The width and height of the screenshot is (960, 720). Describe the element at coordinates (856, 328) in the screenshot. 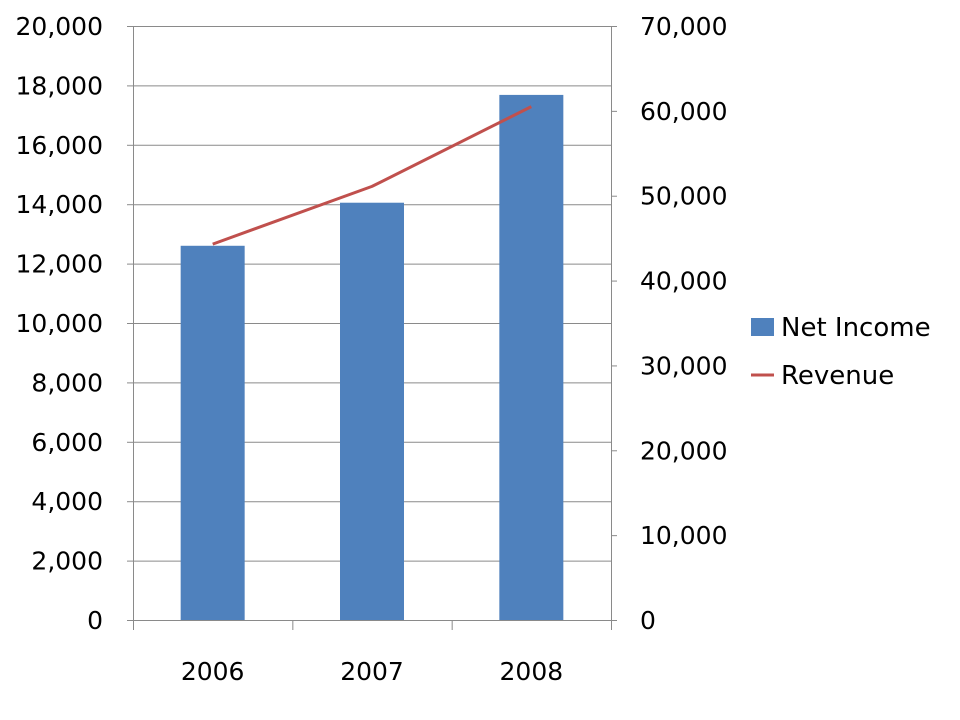

I see `legend-label: Net Income` at that location.